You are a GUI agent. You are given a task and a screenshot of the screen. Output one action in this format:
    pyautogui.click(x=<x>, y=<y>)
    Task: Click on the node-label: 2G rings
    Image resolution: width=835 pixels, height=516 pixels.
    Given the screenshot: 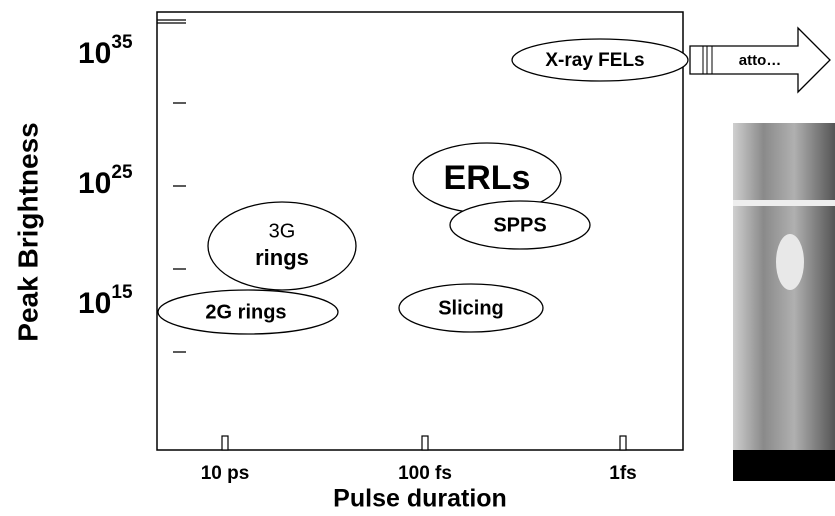 What is the action you would take?
    pyautogui.click(x=245, y=312)
    